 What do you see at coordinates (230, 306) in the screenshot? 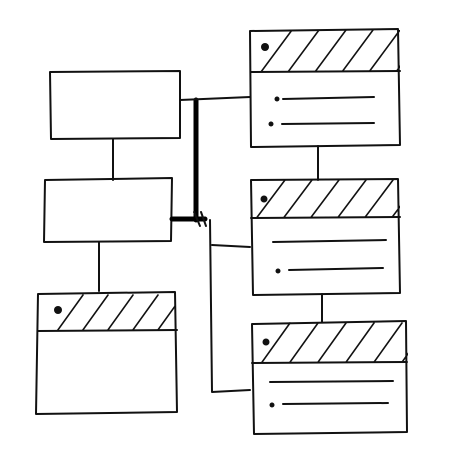
I see `connector-branch-trunk` at bounding box center [230, 306].